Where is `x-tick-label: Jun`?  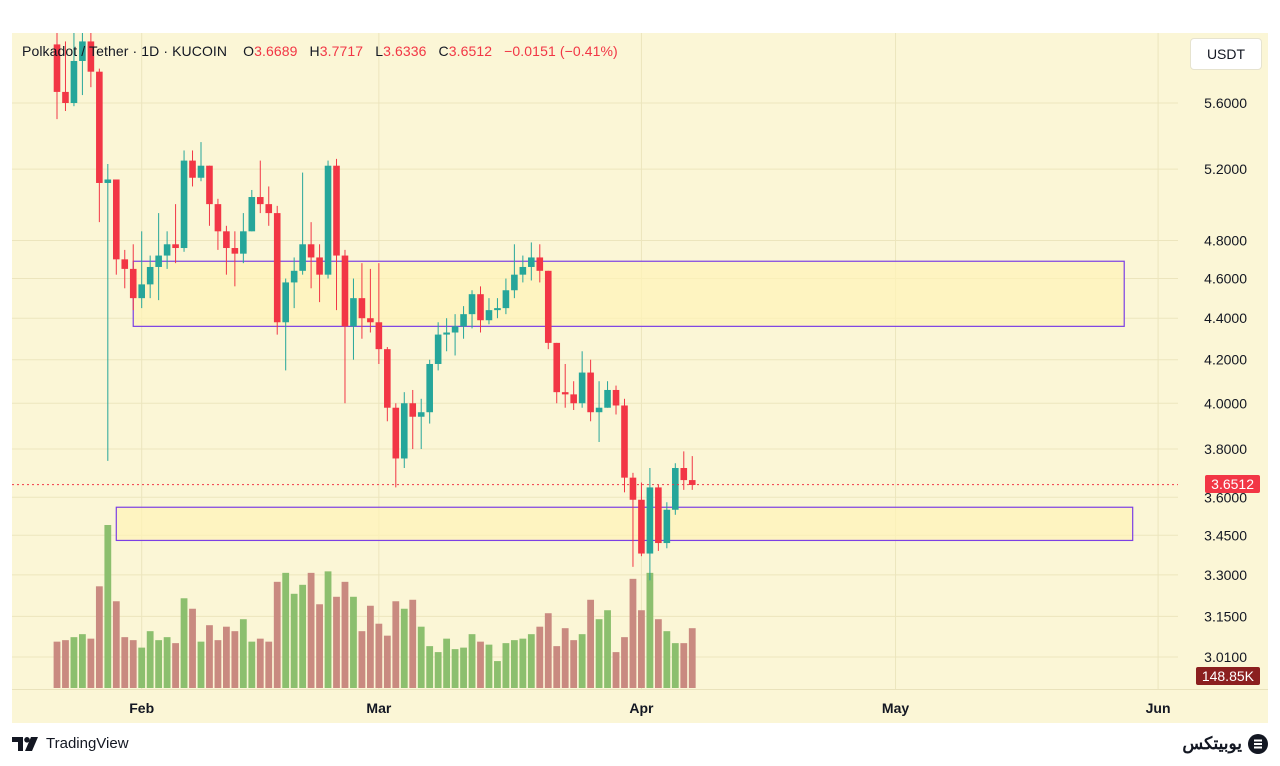 x-tick-label: Jun is located at coordinates (1158, 708).